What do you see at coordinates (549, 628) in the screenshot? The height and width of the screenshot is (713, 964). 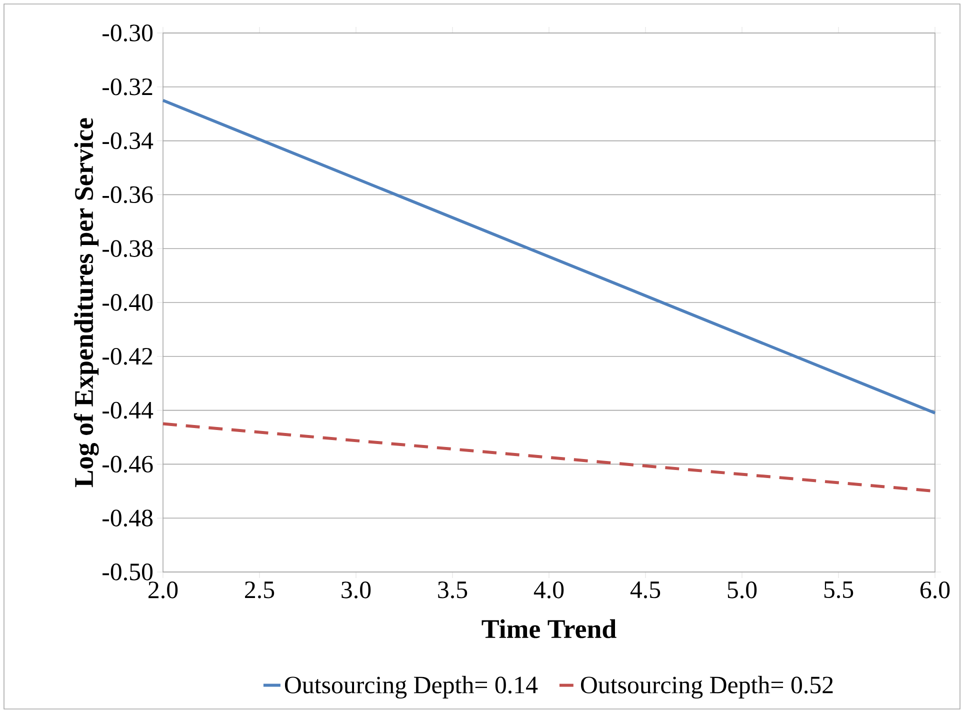 I see `x-axis-title: Time Trend` at bounding box center [549, 628].